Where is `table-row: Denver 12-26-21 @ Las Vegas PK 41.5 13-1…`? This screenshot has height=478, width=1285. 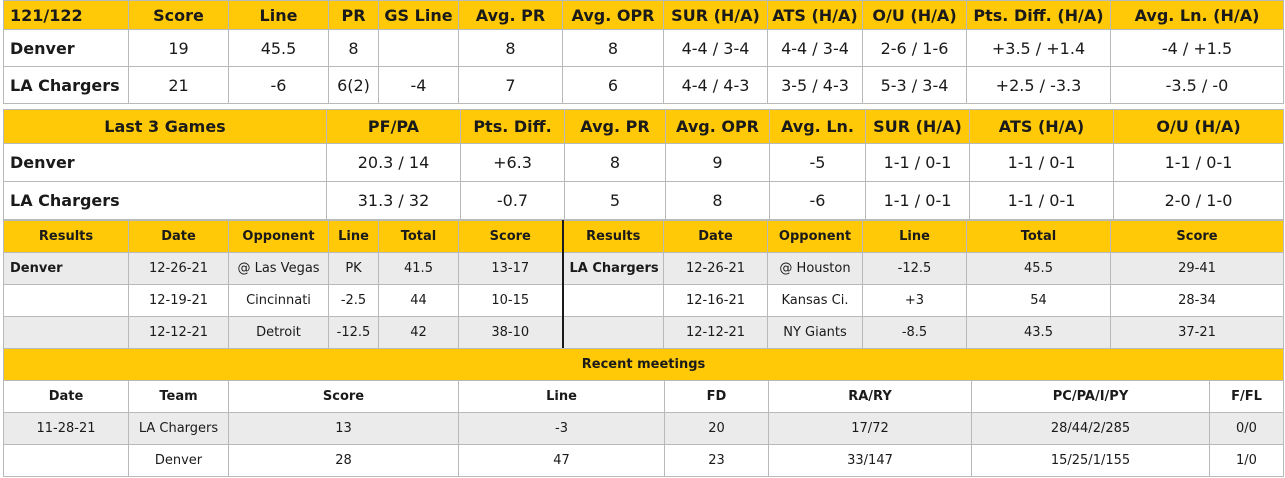 table-row: Denver 12-26-21 @ Las Vegas PK 41.5 13-1… is located at coordinates (643, 268).